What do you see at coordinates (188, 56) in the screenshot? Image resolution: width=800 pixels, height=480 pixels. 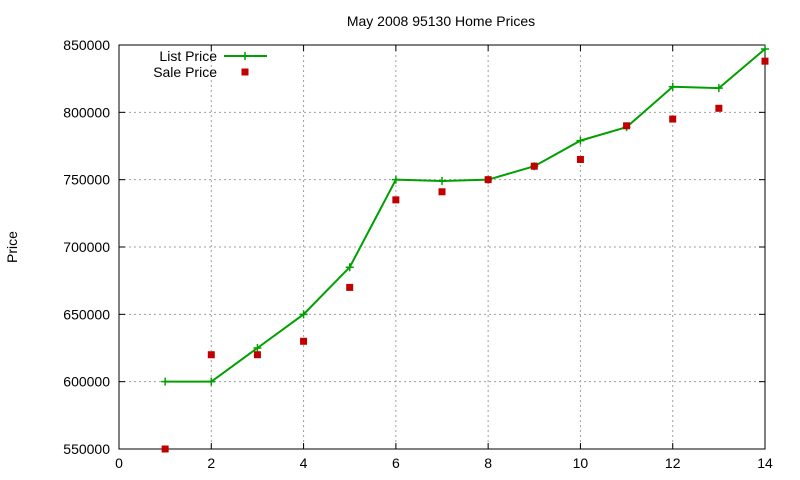 I see `legend-label: List Price` at bounding box center [188, 56].